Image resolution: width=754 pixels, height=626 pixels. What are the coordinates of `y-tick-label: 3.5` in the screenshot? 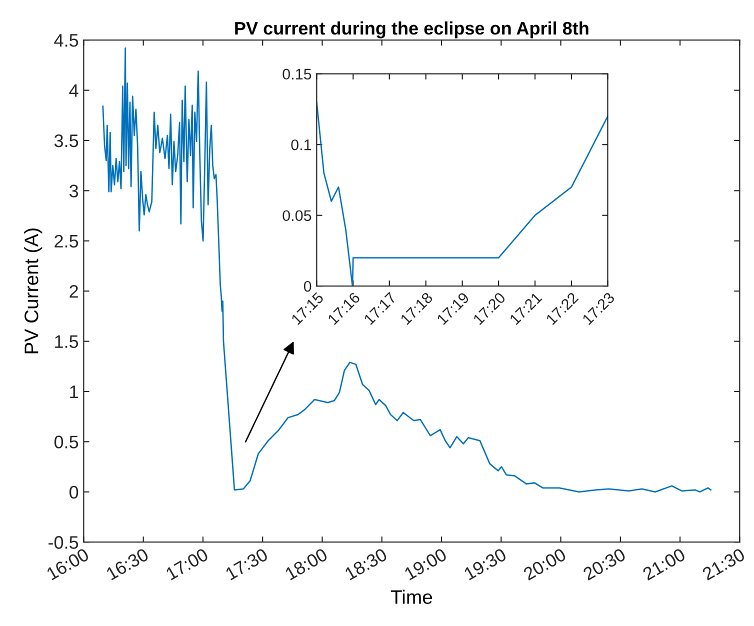 It's located at (66, 141).